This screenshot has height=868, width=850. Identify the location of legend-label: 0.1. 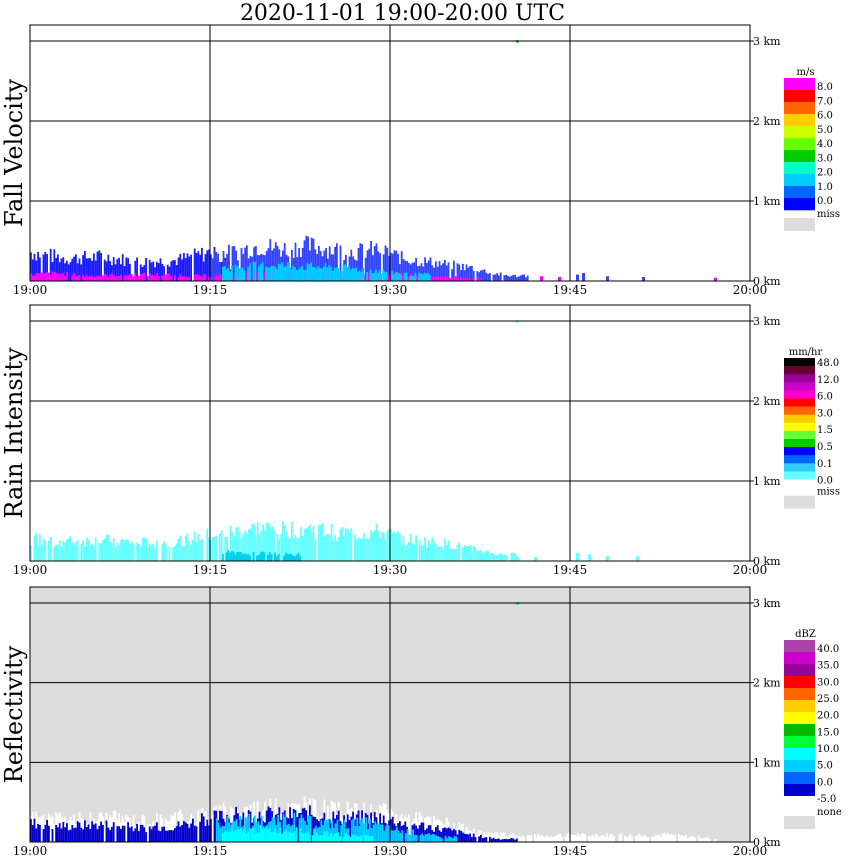
(825, 464).